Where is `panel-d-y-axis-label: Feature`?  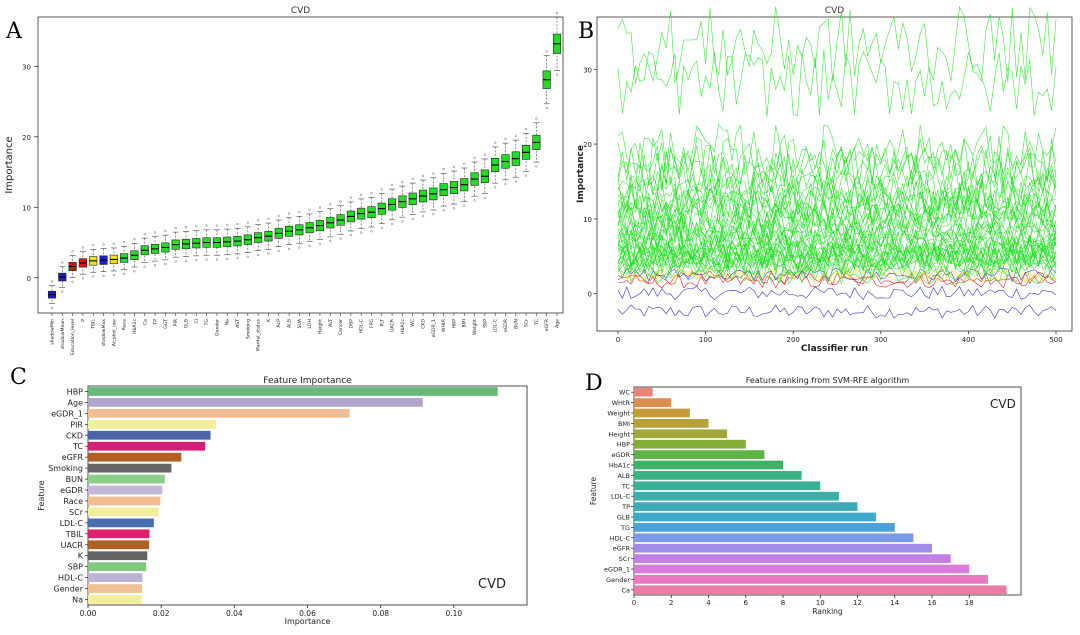 panel-d-y-axis-label: Feature is located at coordinates (593, 490).